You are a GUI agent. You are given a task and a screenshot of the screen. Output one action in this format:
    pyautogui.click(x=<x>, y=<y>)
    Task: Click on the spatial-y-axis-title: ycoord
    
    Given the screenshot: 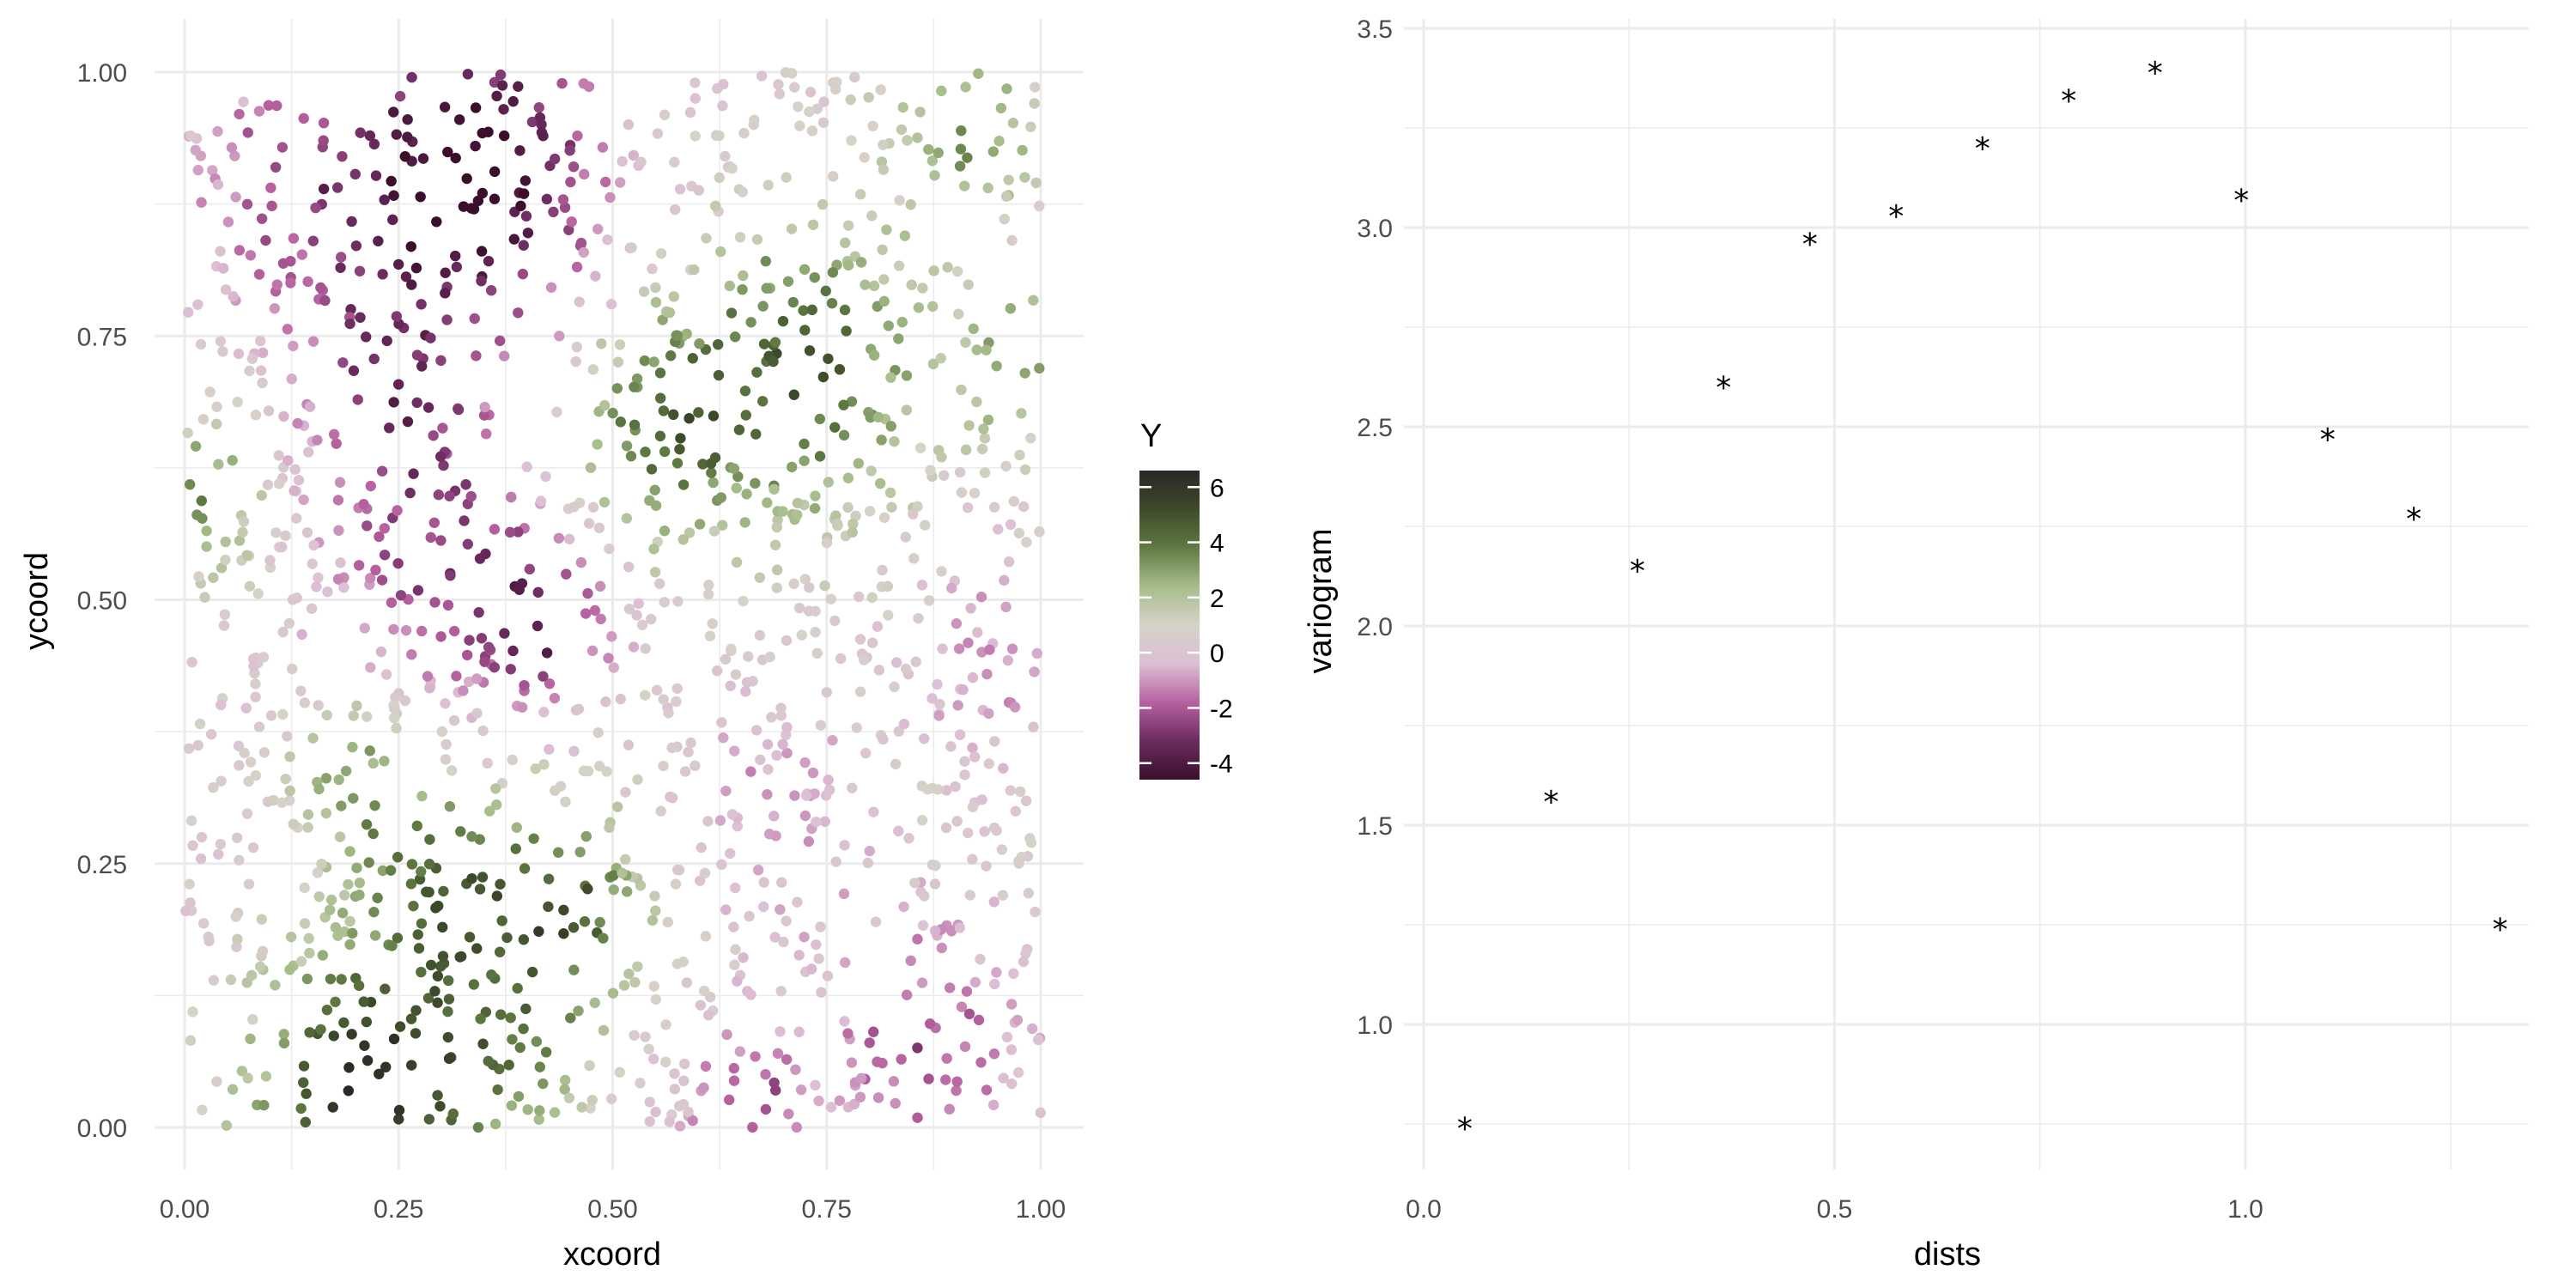 What is the action you would take?
    pyautogui.click(x=37, y=601)
    